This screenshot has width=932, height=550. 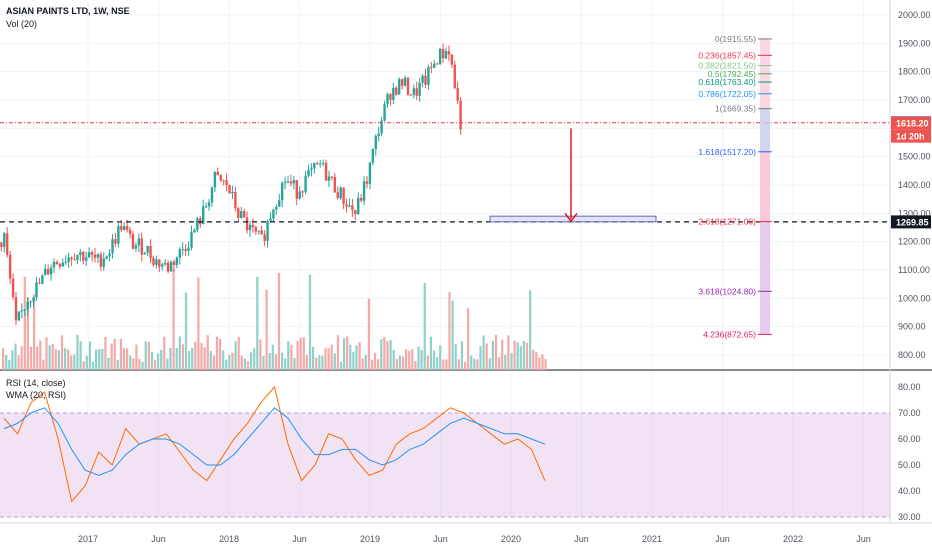 I want to click on price-axis-label: 1400.00, so click(x=914, y=185).